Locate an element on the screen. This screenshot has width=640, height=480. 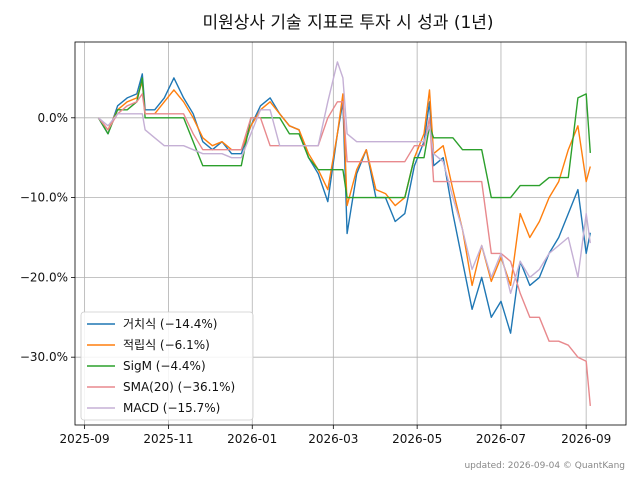
legend-label: 적립식 (−6.1%) is located at coordinates (166, 345).